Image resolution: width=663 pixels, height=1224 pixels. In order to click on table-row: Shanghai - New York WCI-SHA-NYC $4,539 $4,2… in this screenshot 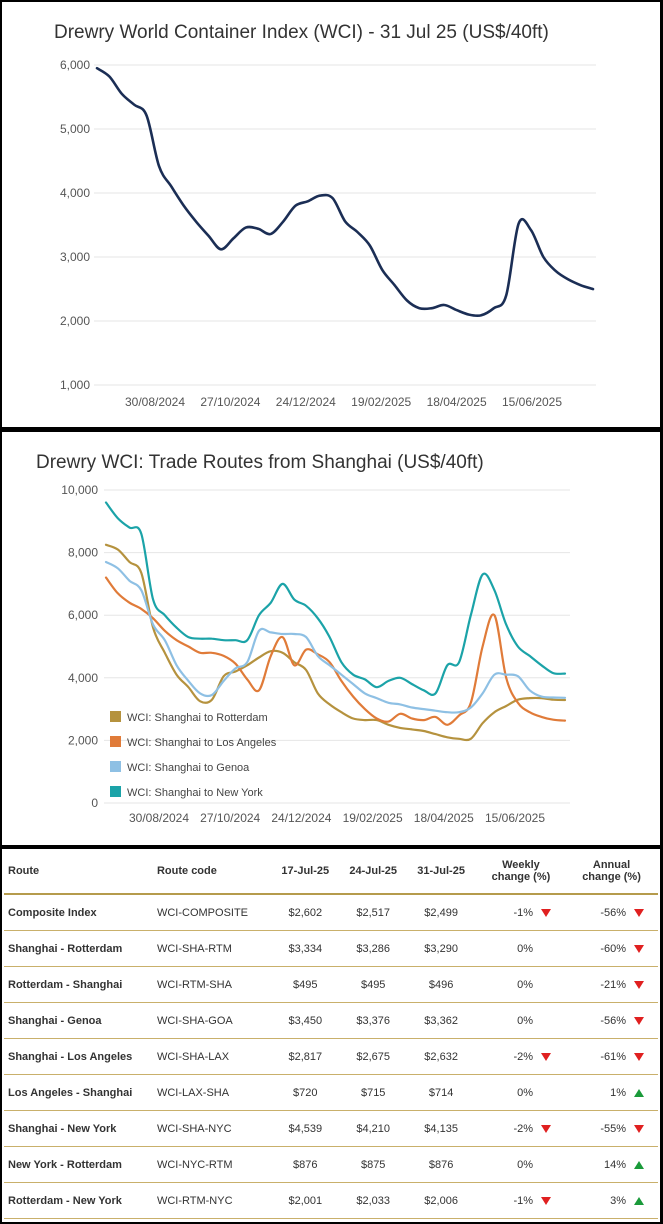, I will do `click(331, 1128)`.